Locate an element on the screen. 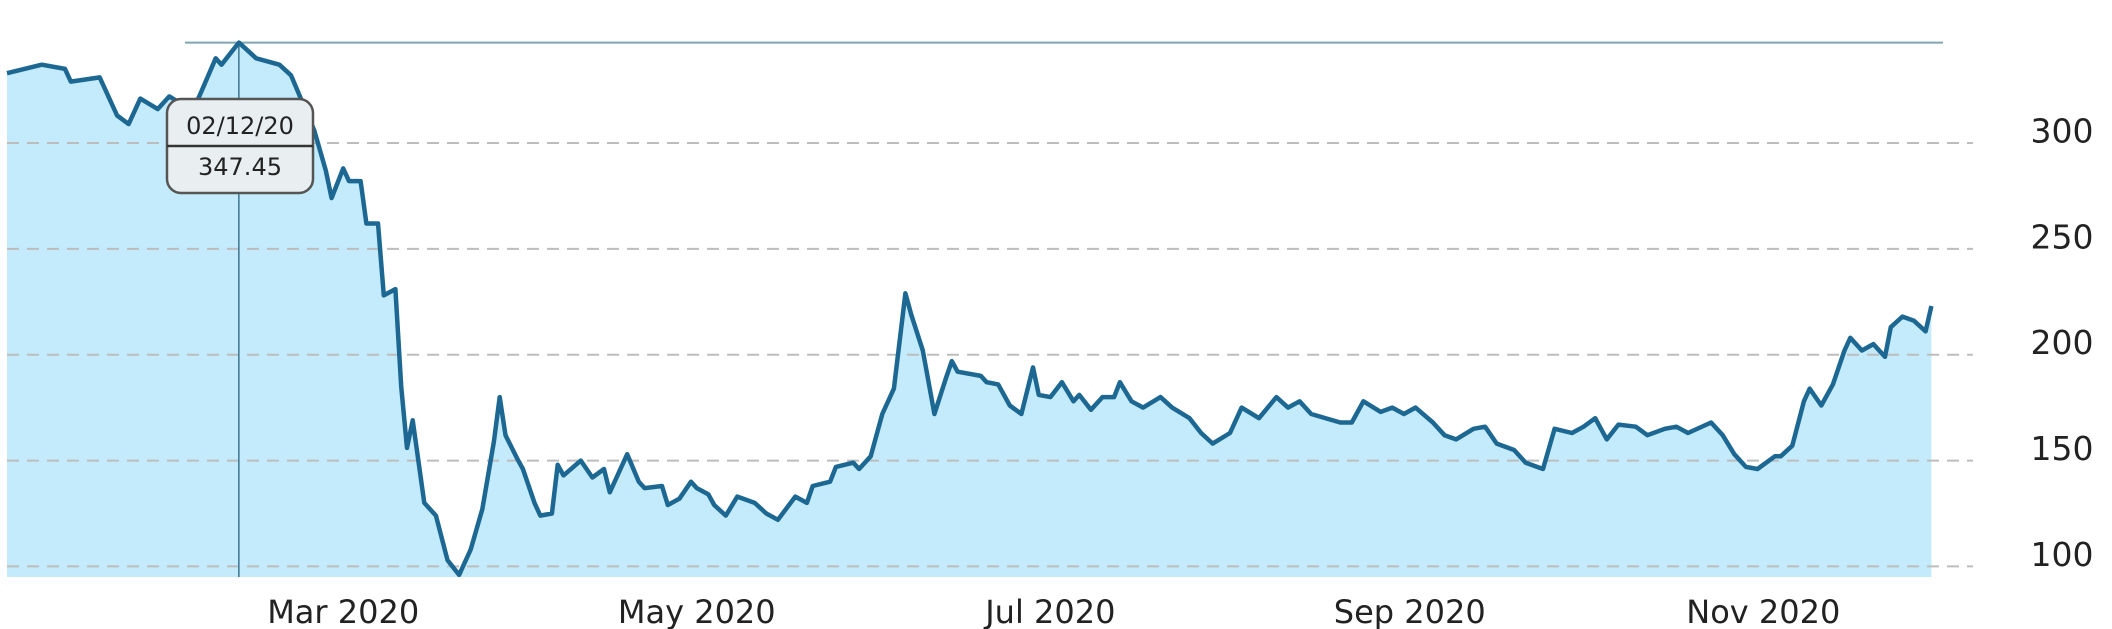 This screenshot has height=629, width=2112. tooltip: 02/12/20 347.45 is located at coordinates (240, 146).